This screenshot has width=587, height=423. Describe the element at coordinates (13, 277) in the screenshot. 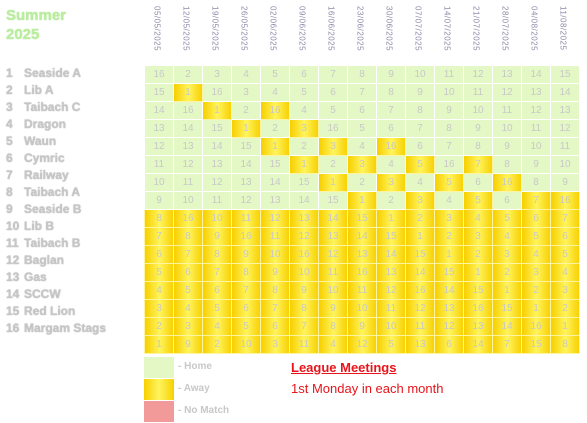

I see `team-number: 13` at that location.